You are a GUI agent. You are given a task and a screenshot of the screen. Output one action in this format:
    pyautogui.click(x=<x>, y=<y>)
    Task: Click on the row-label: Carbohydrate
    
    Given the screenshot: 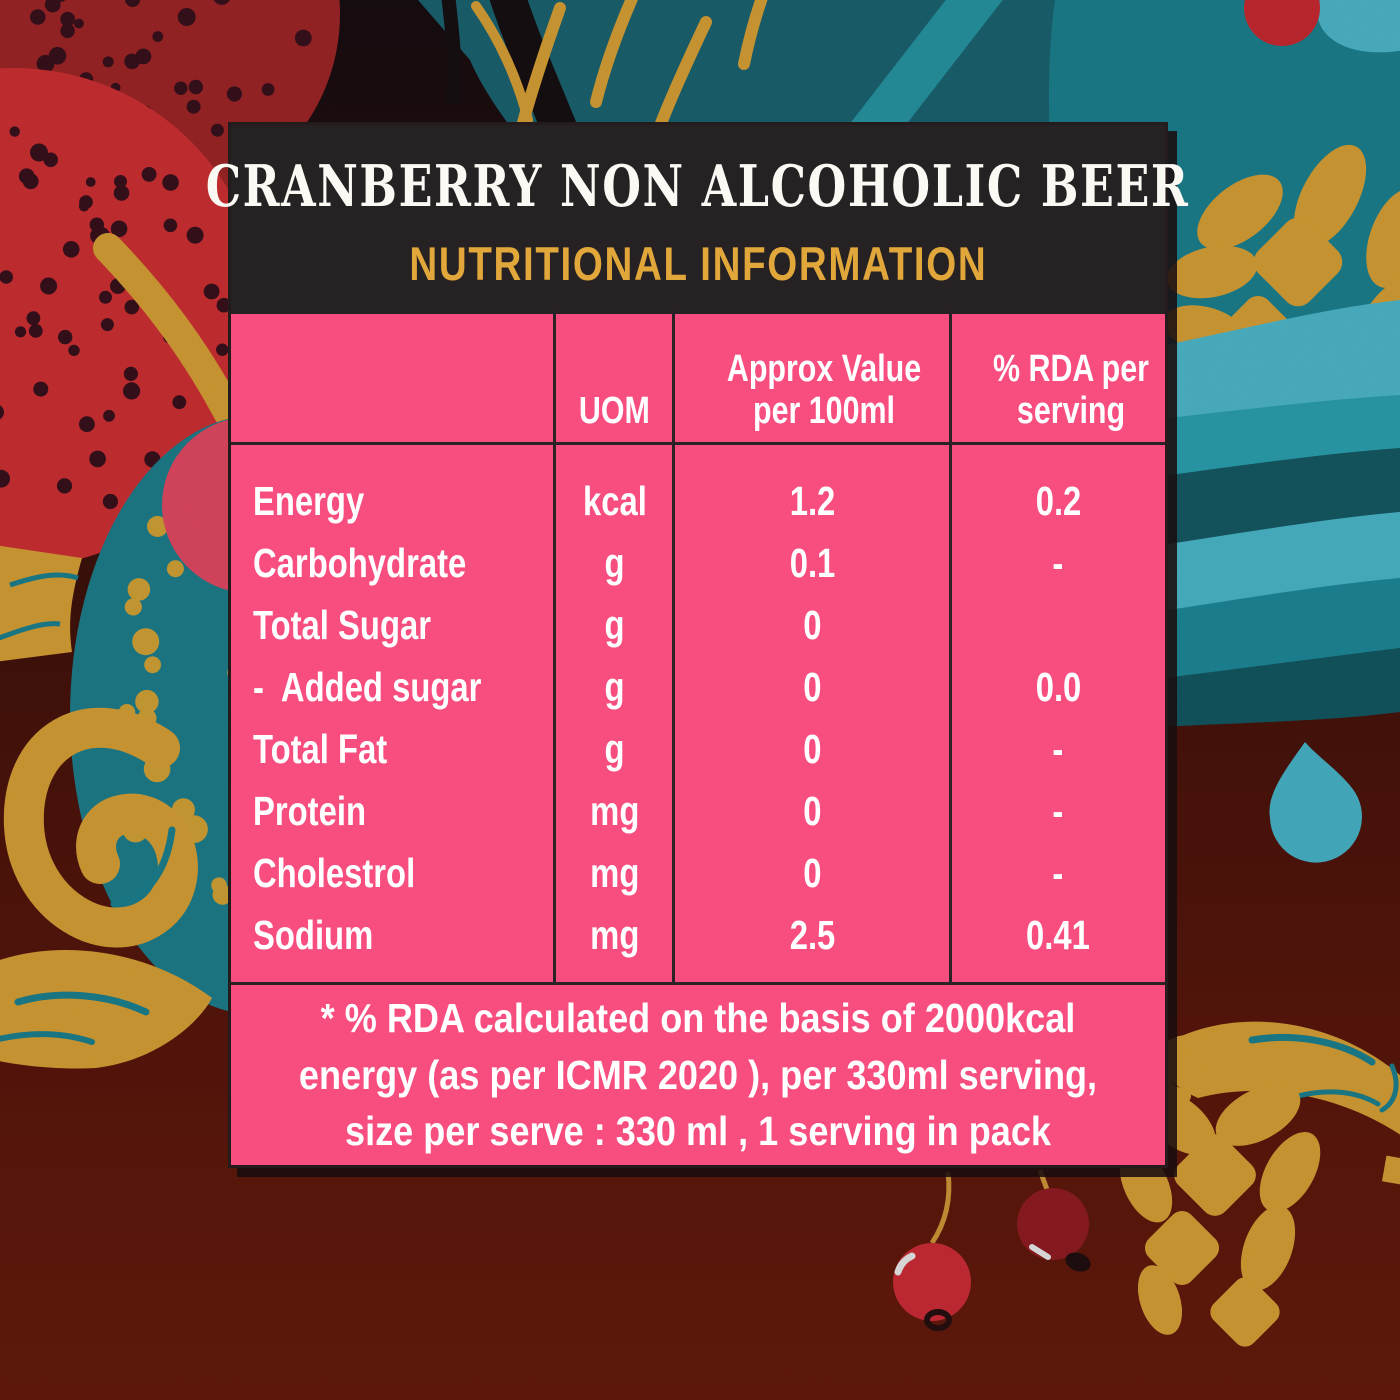 What is the action you would take?
    pyautogui.click(x=360, y=562)
    